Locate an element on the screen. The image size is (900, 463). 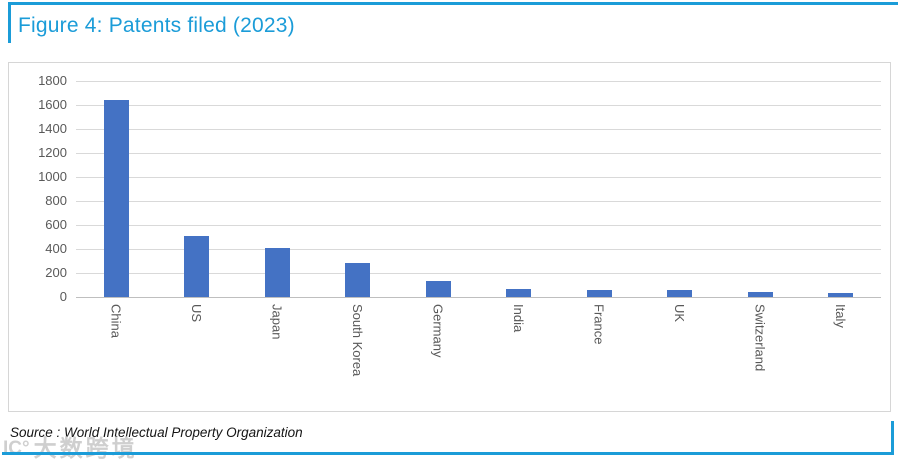
y-tick-label: 400 is located at coordinates (56, 248).